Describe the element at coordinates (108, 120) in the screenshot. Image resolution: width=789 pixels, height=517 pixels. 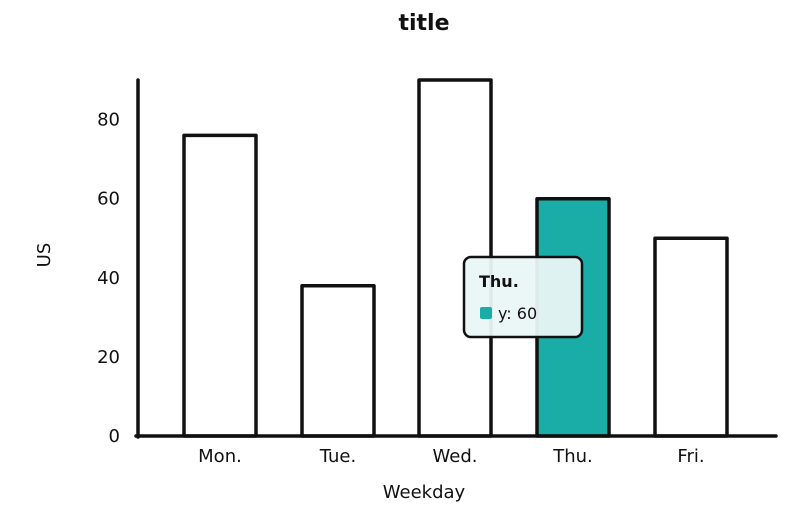
I see `y-tick-label: 80` at that location.